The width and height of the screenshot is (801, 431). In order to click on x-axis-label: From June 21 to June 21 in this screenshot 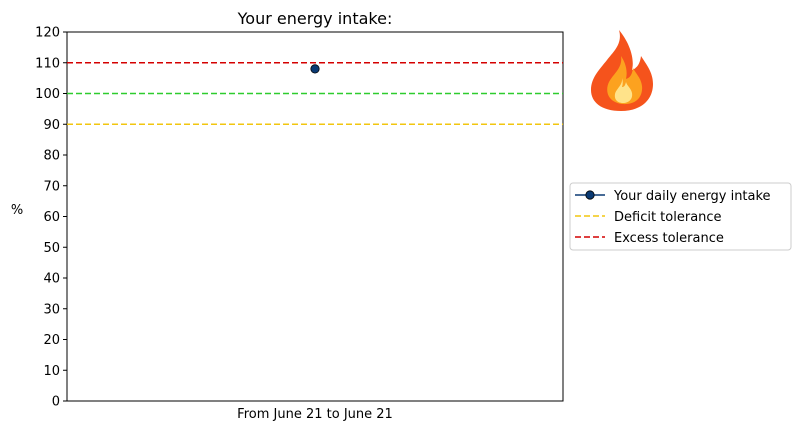, I will do `click(315, 414)`.